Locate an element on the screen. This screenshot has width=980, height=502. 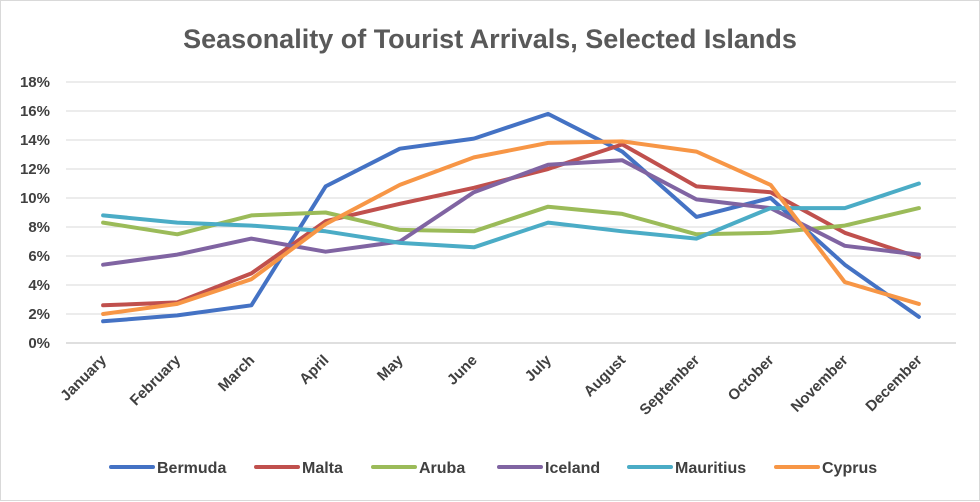
series-line-aruba is located at coordinates (511, 220).